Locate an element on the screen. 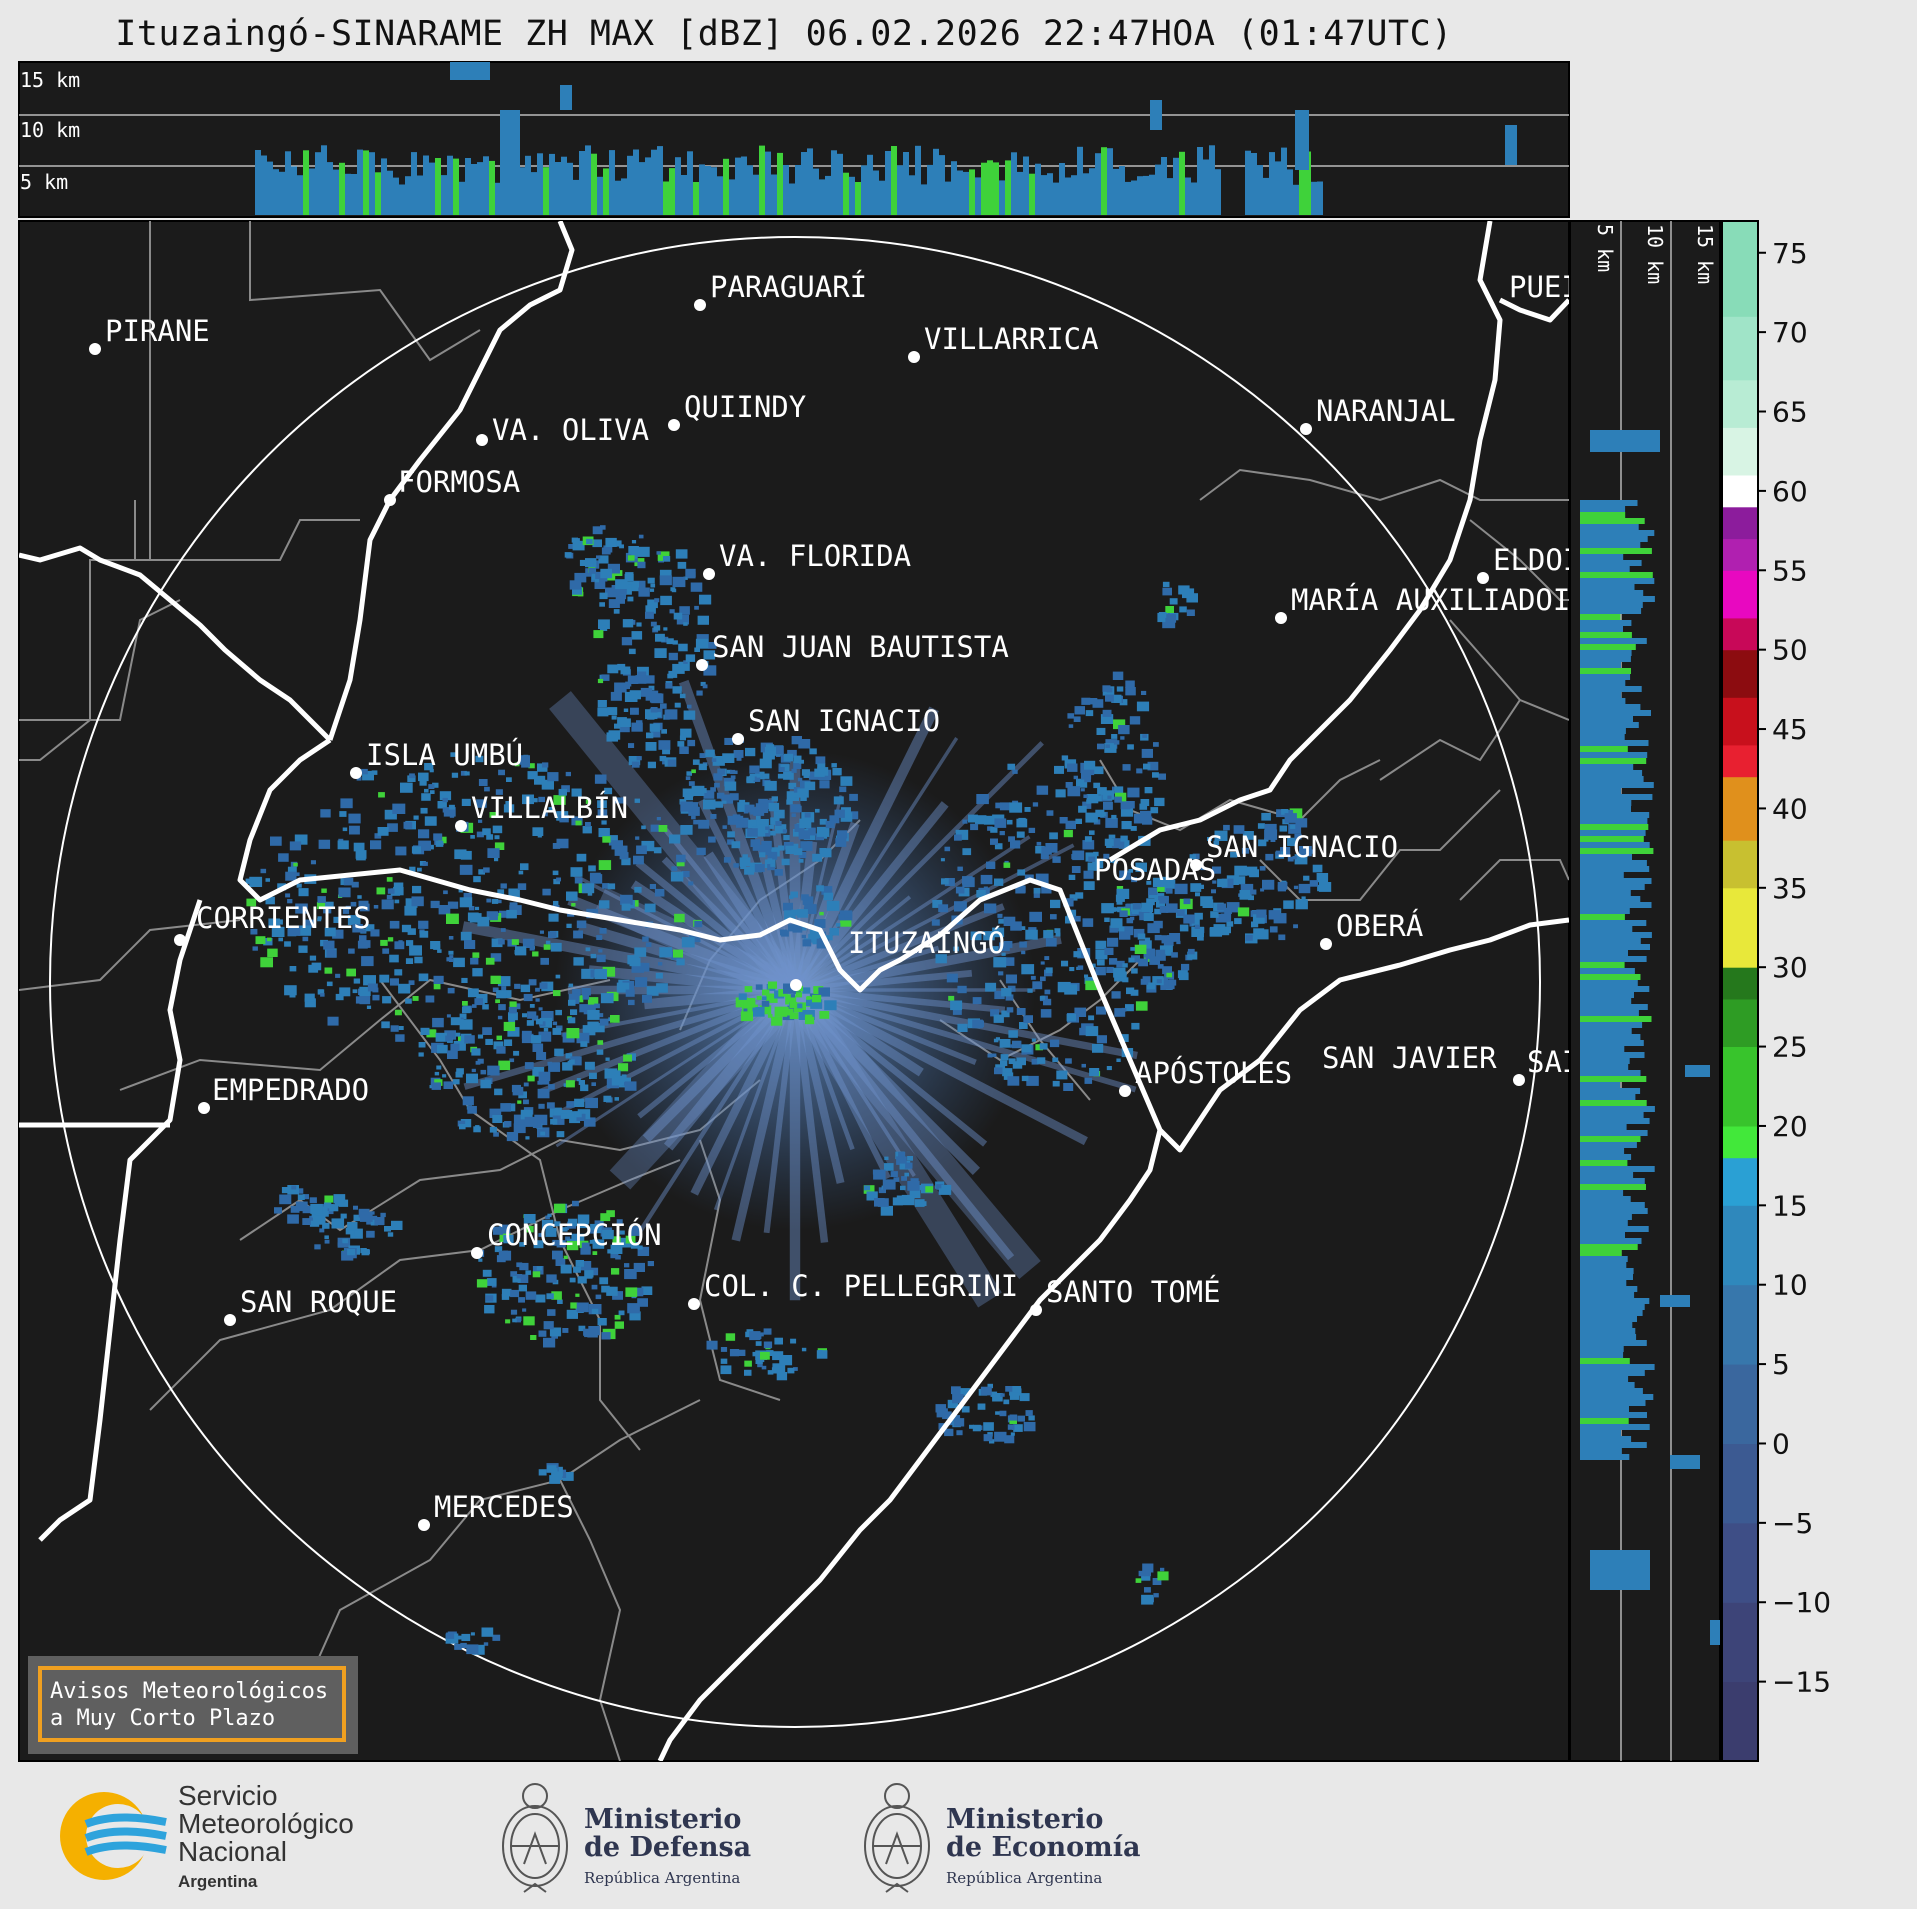 The width and height of the screenshot is (1917, 1909). clutter-ray is located at coordinates (751, 922).